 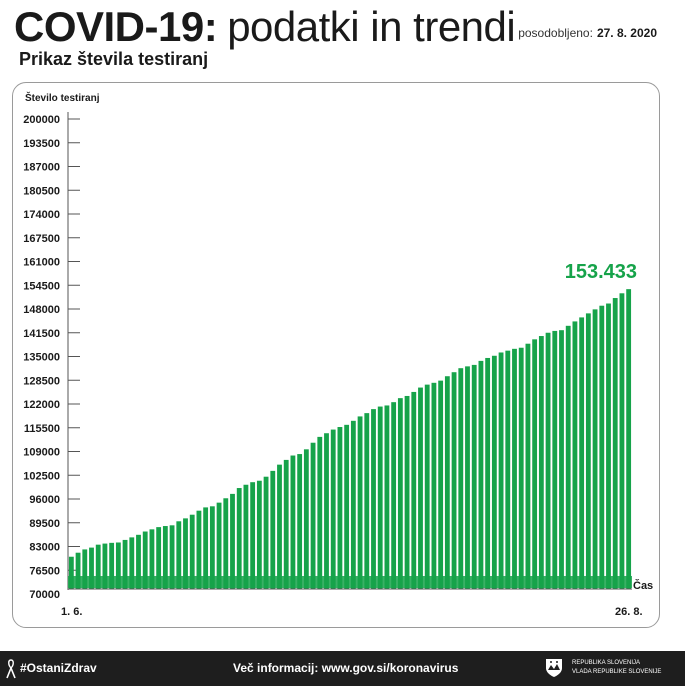 I want to click on government-line-2: Vlada Republike Slovenije, so click(x=617, y=672).